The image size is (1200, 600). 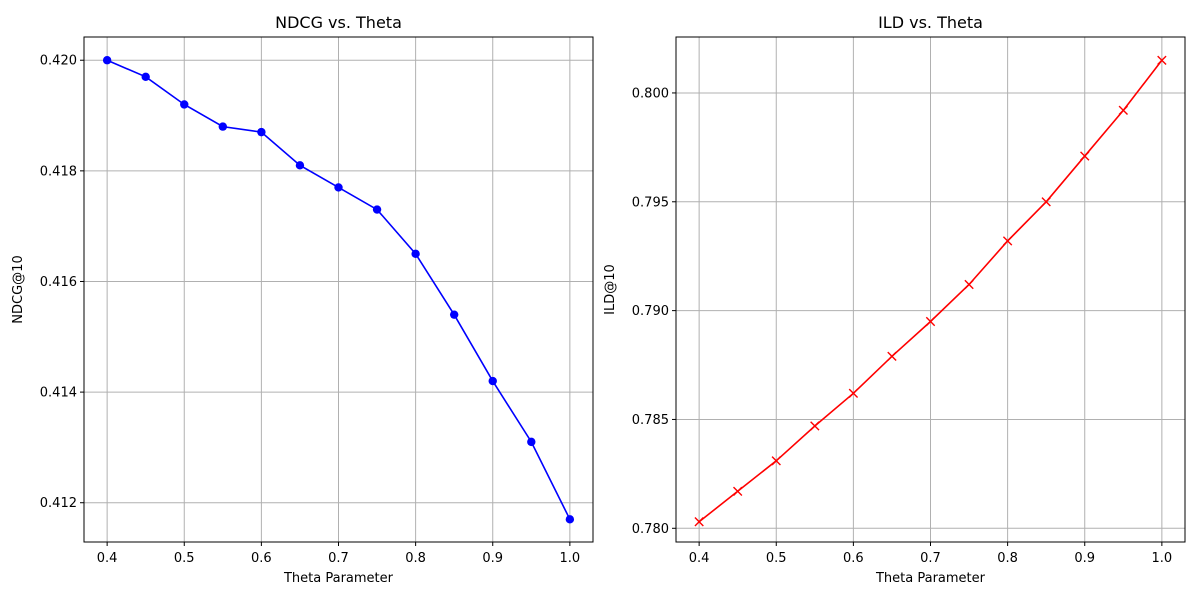 I want to click on ild-chart-title: ILD vs. Theta, so click(x=930, y=22).